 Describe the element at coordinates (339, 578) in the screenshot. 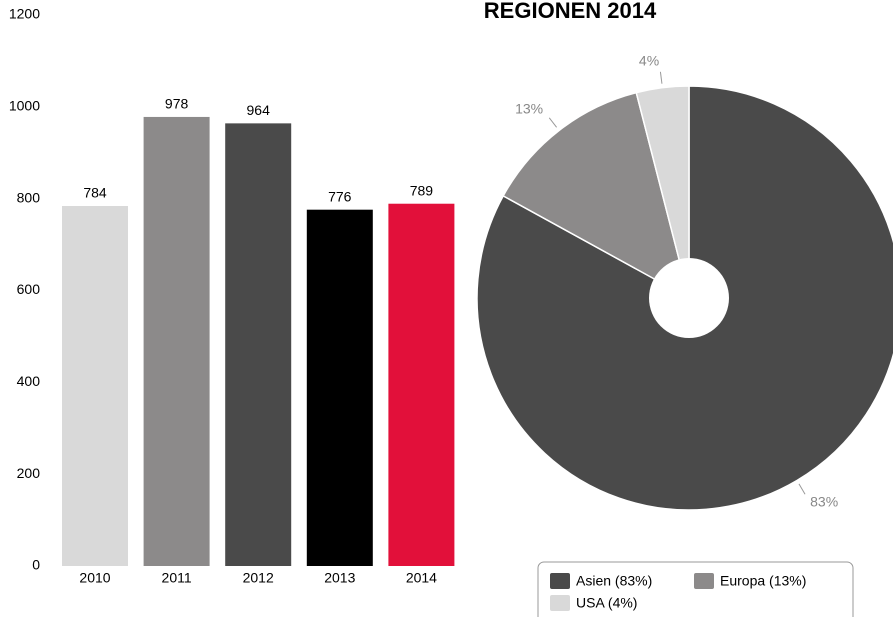

I see `x-tick-label: 2013` at that location.